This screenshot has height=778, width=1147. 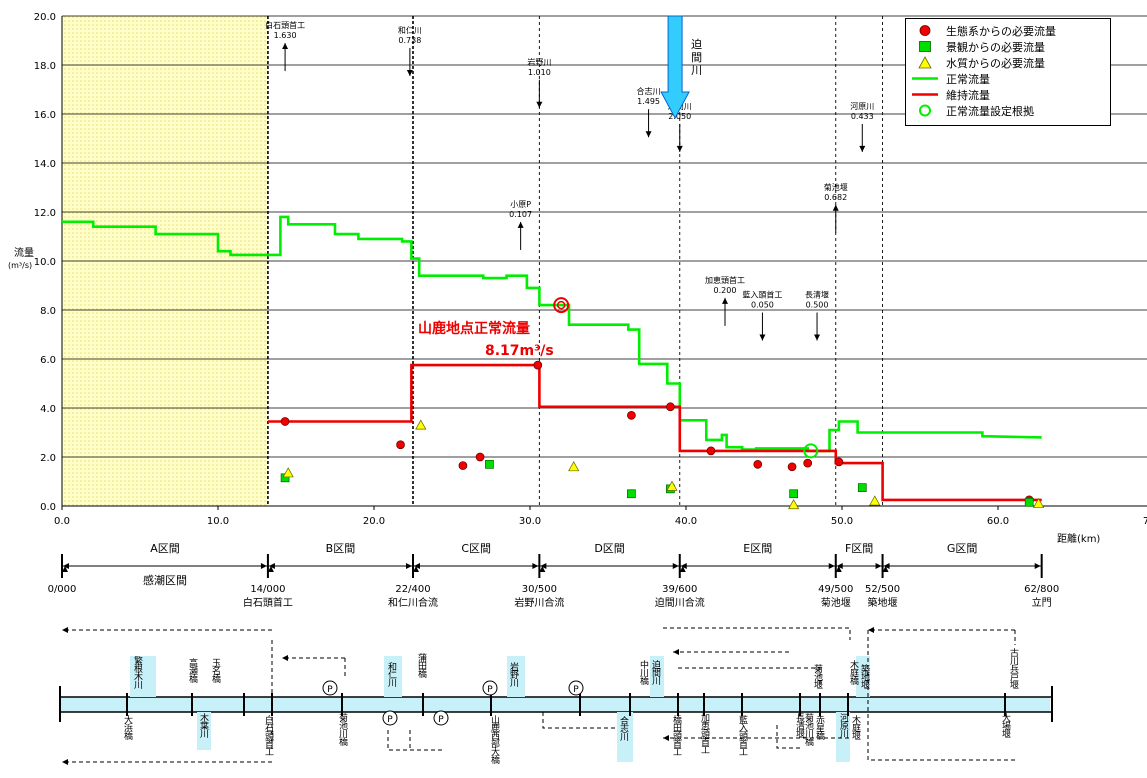 What do you see at coordinates (45, 66) in the screenshot?
I see `y-tick-label: 18.0` at bounding box center [45, 66].